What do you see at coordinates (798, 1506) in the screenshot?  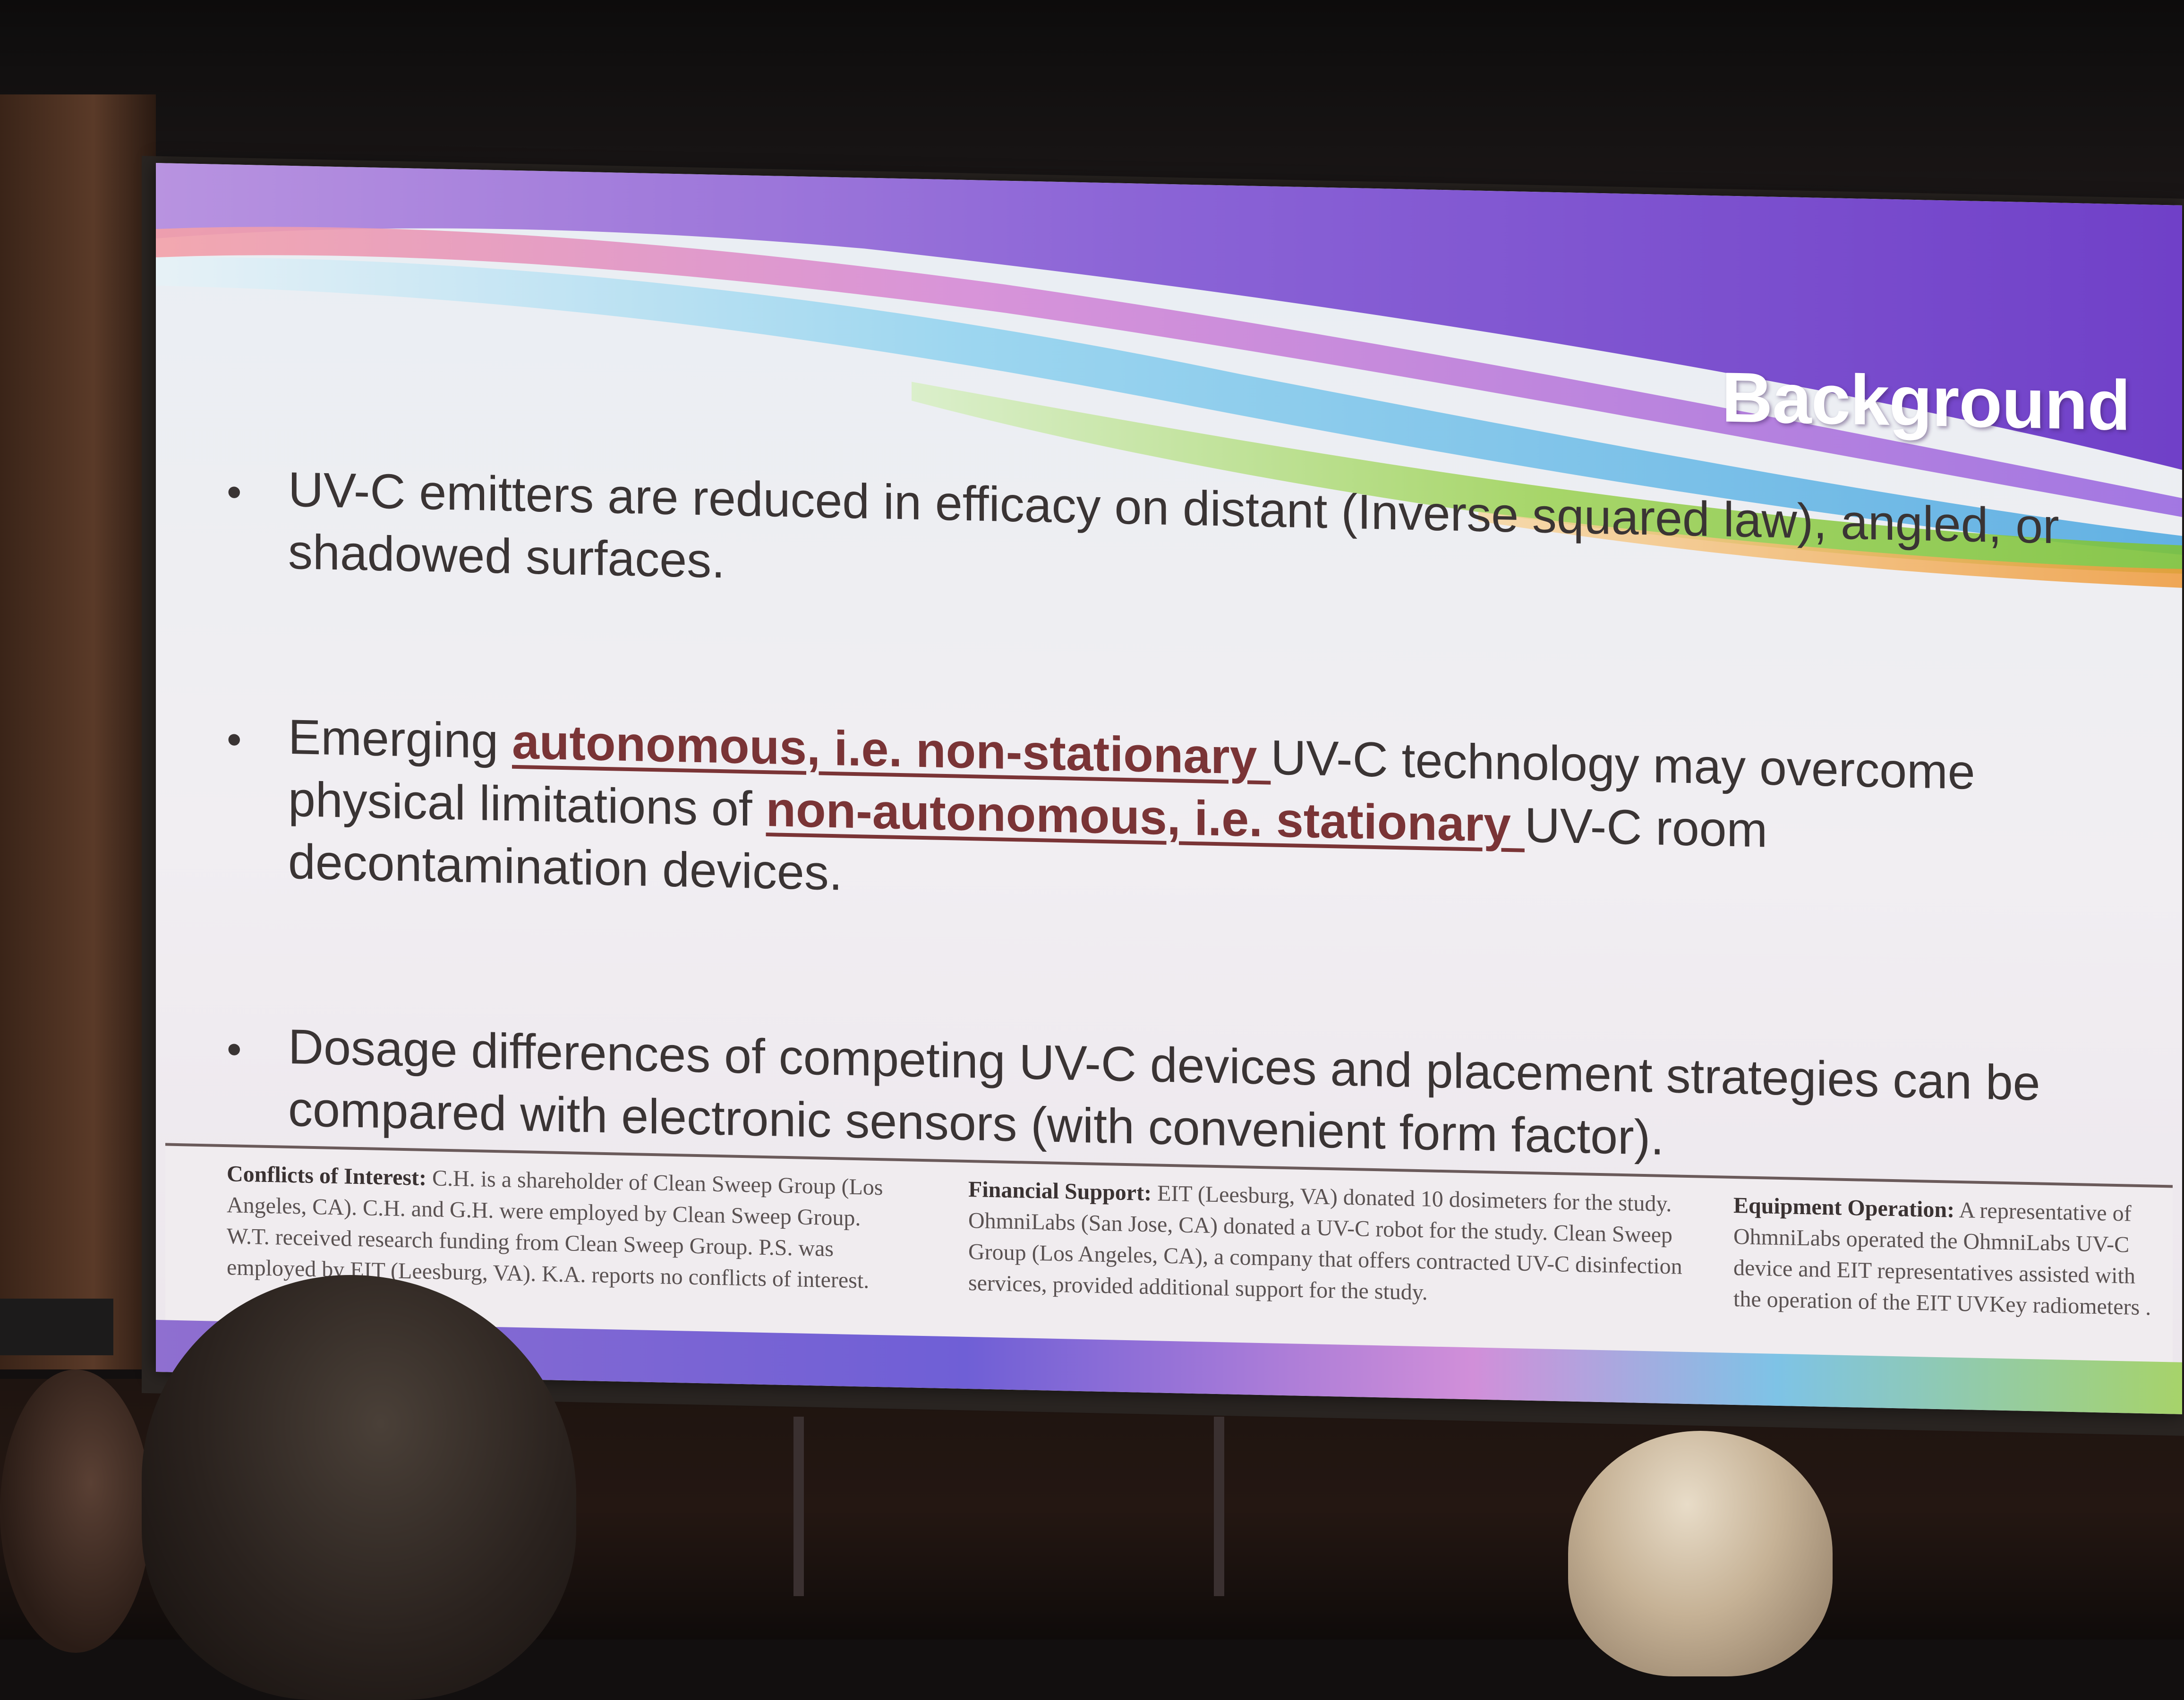 I see `stage-stand-left` at bounding box center [798, 1506].